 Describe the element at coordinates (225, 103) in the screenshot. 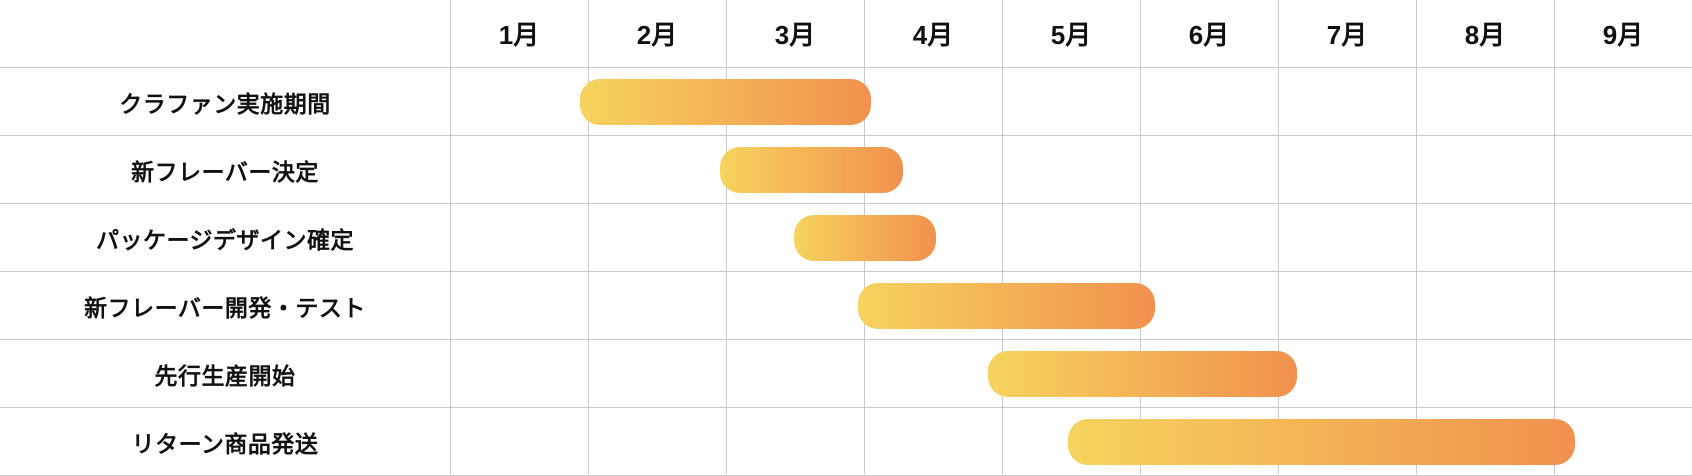

I see `task-label: クラファン実施期間` at that location.